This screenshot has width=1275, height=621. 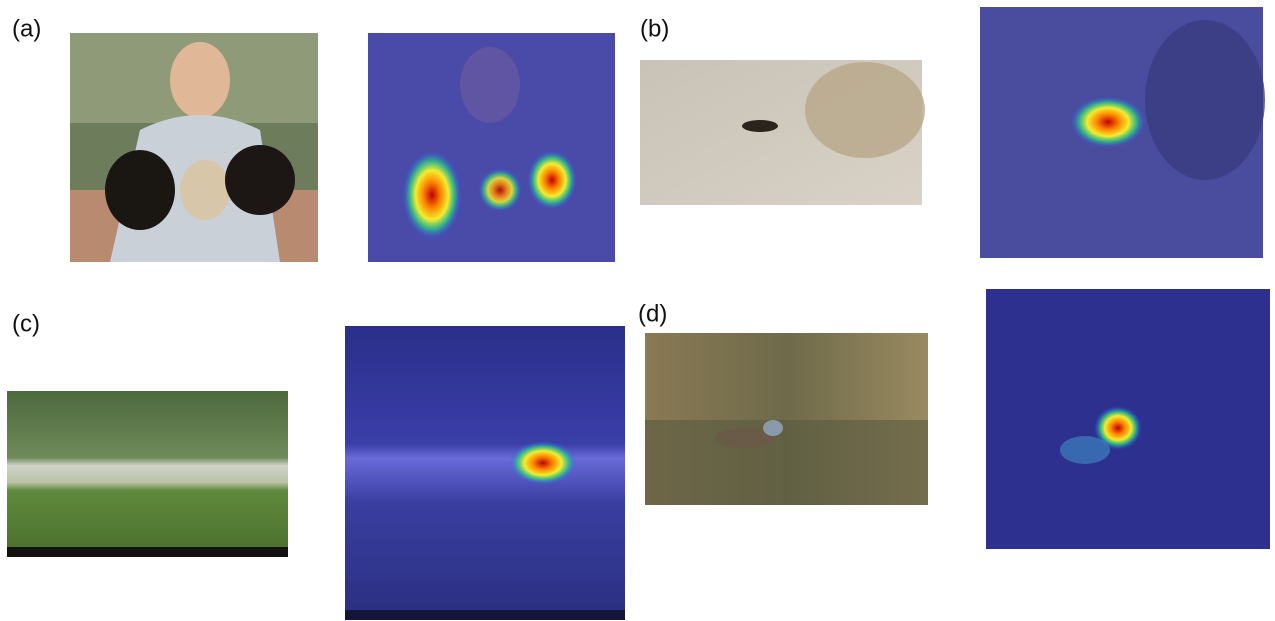 What do you see at coordinates (652, 313) in the screenshot?
I see `panel-label: (d)` at bounding box center [652, 313].